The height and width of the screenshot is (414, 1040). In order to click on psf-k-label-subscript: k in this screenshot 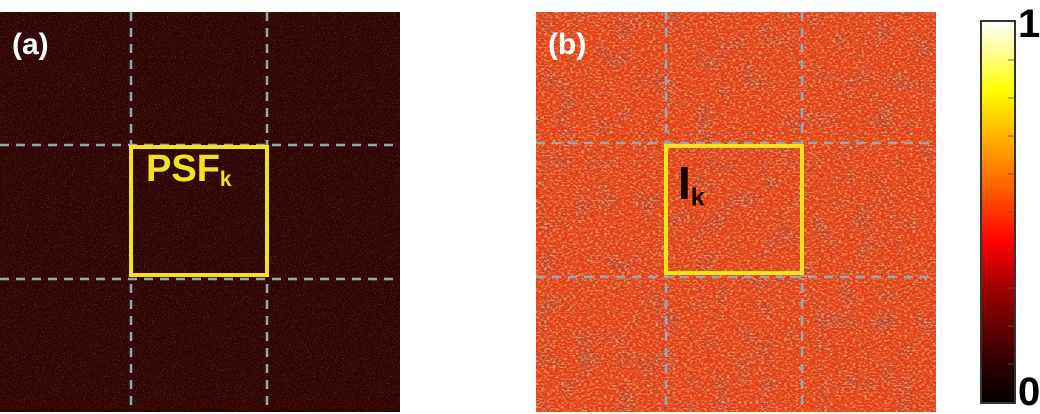, I will do `click(225, 180)`.